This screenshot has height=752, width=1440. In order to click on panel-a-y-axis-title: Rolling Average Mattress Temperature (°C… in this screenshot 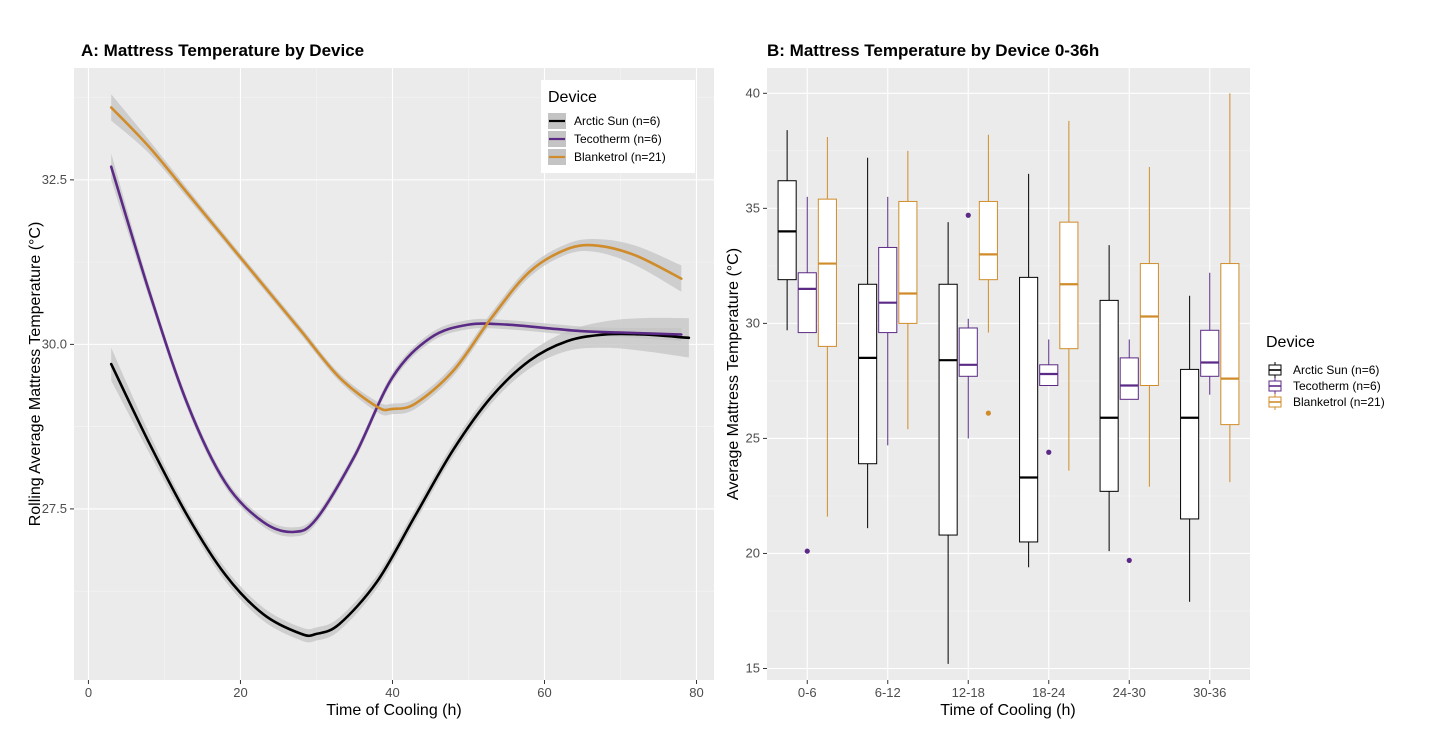, I will do `click(35, 374)`.